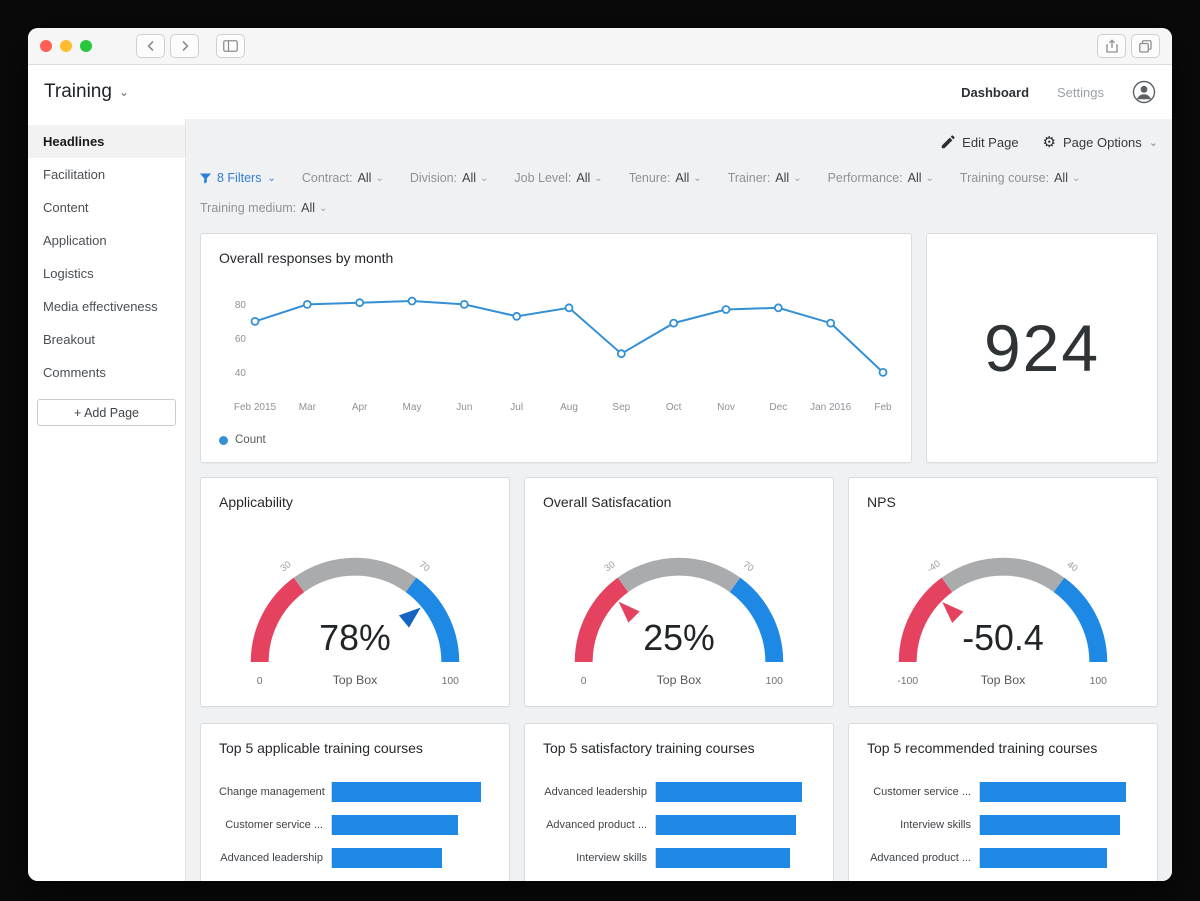 The width and height of the screenshot is (1200, 901). I want to click on share-icon, so click(1111, 46).